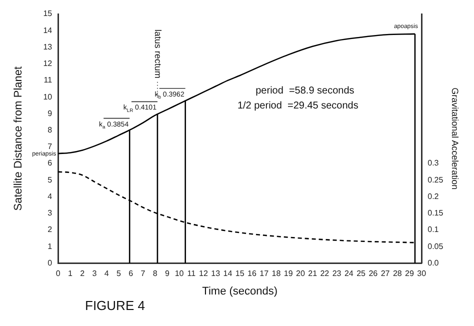  What do you see at coordinates (305, 91) in the screenshot?
I see `annotation: period =58.9 seconds` at bounding box center [305, 91].